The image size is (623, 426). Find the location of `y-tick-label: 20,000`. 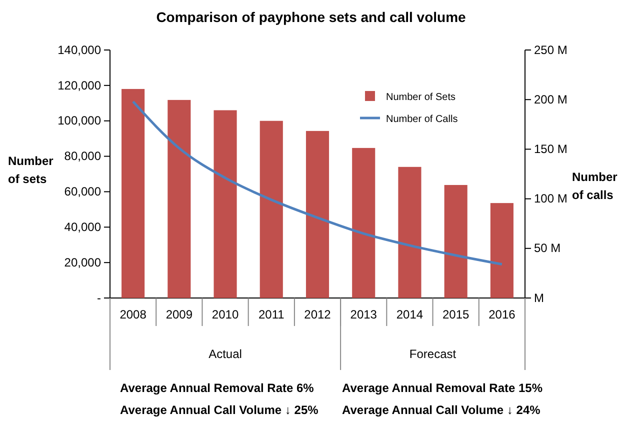

y-tick-label: 20,000 is located at coordinates (83, 262).